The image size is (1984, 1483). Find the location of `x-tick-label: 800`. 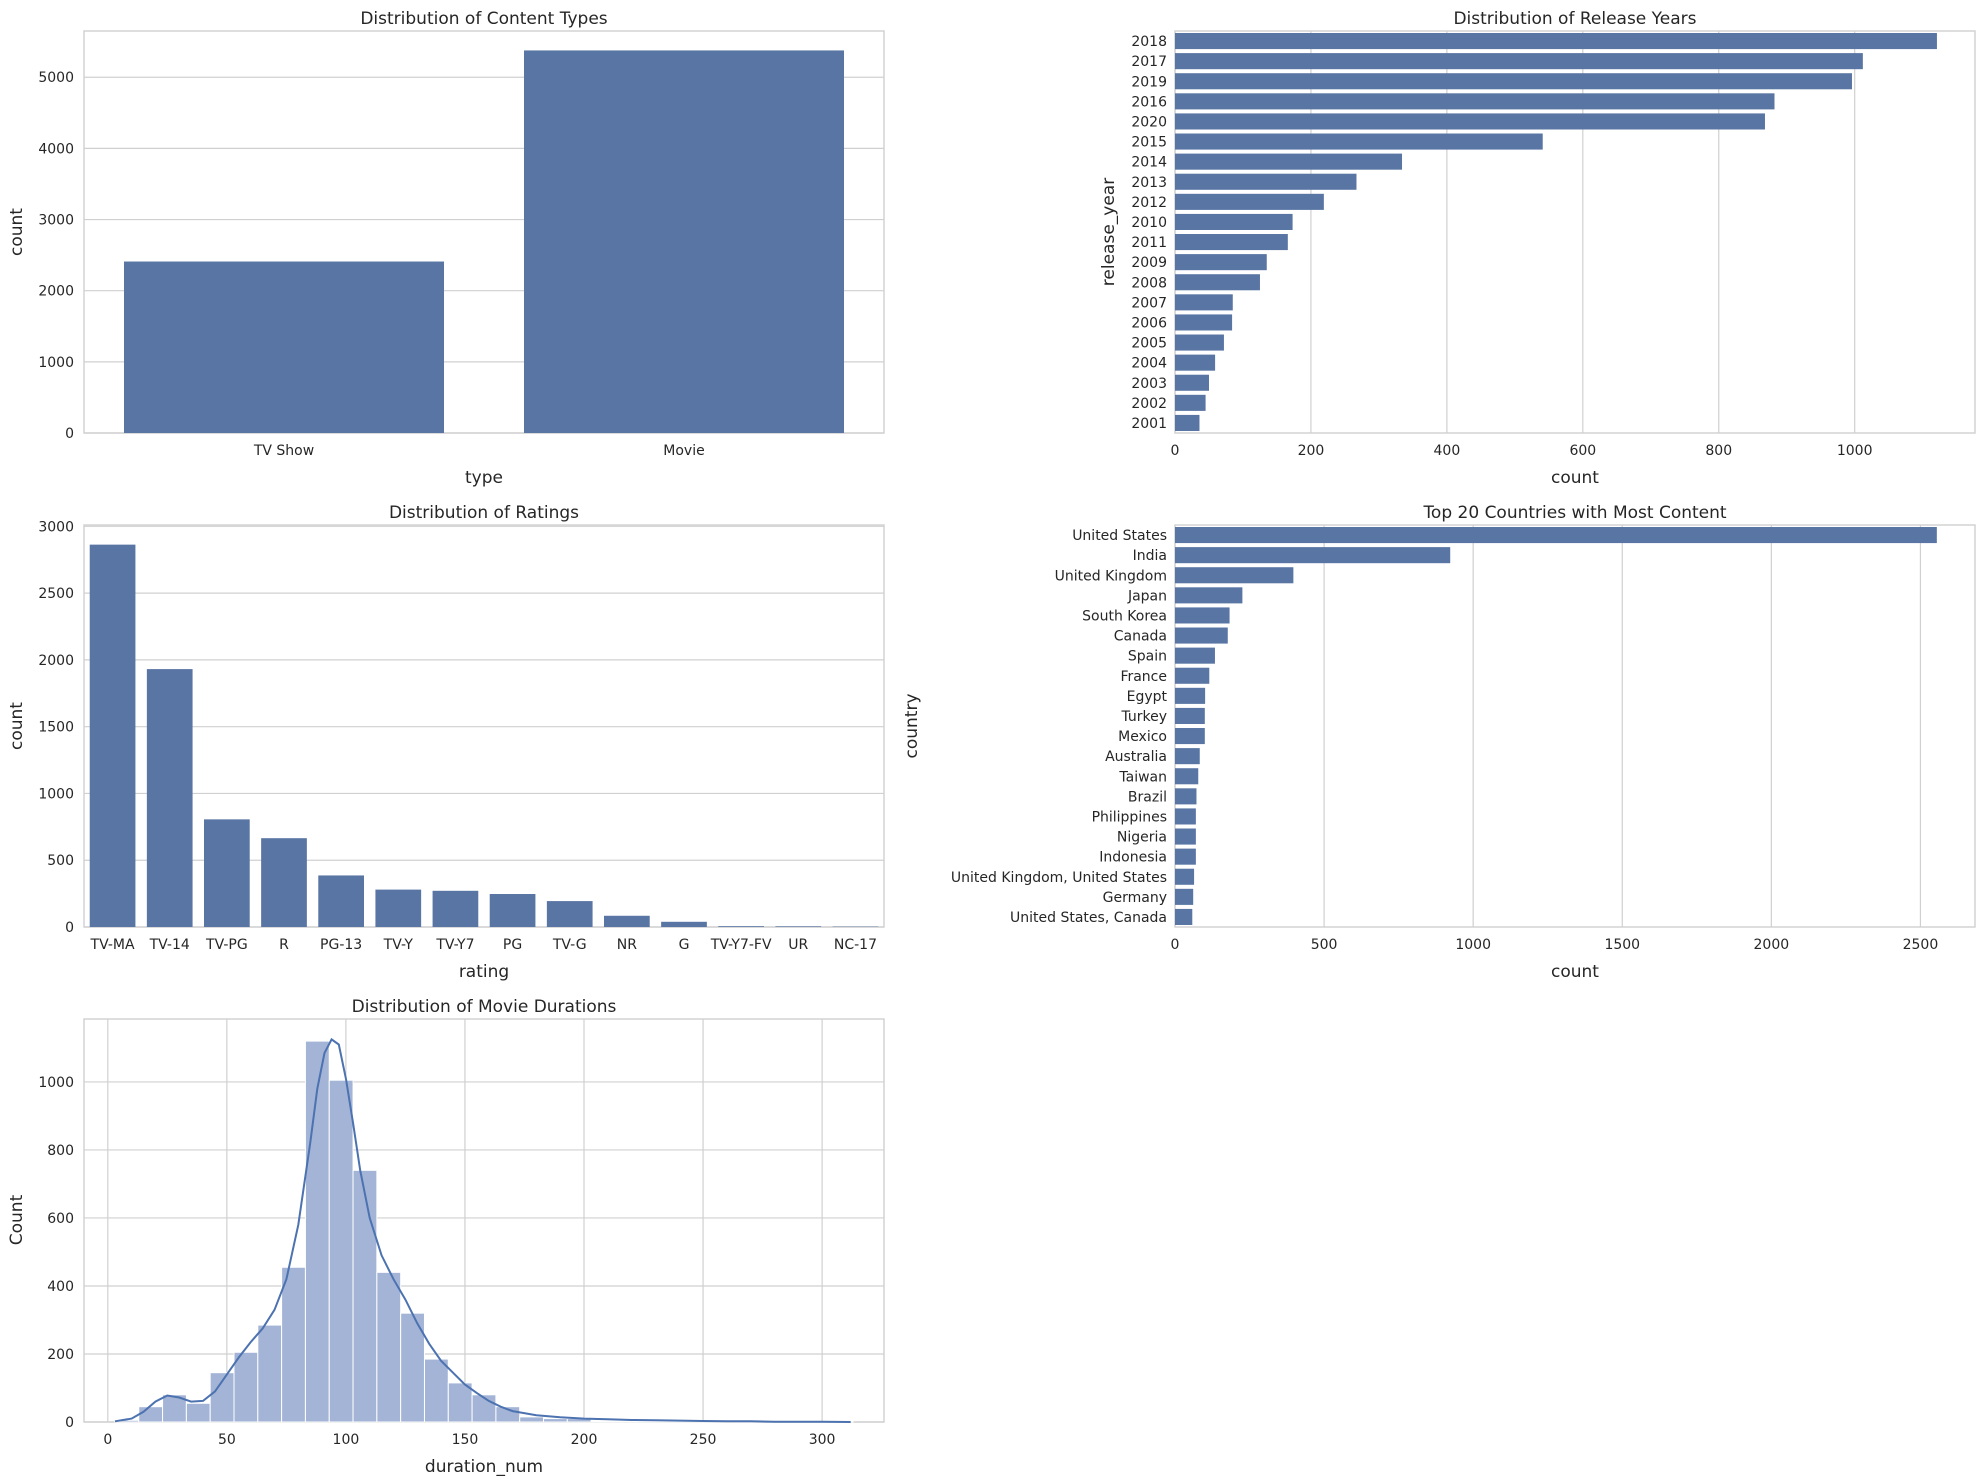

x-tick-label: 800 is located at coordinates (1718, 451).